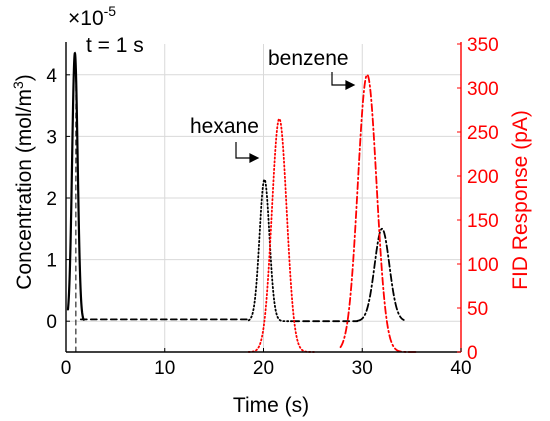 The image size is (550, 421). I want to click on y-right-tick-label: 150, so click(483, 221).